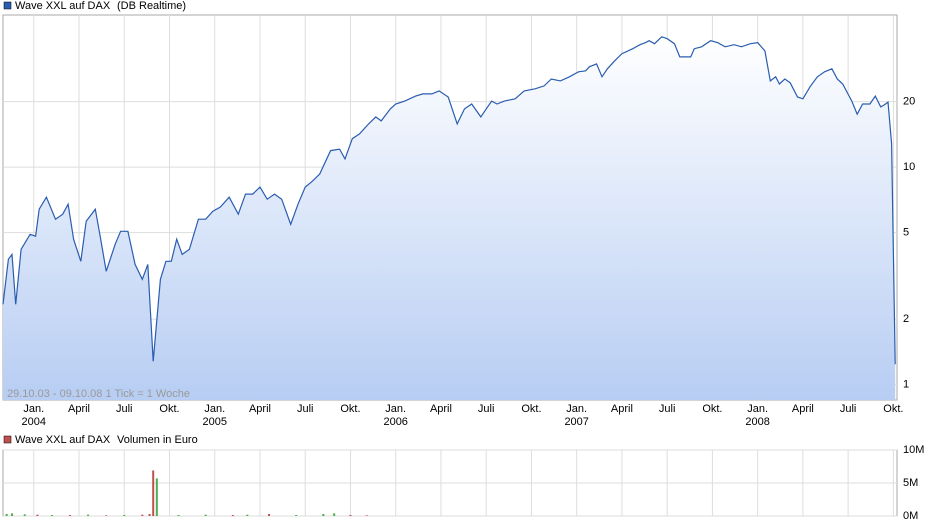 This screenshot has height=531, width=940. What do you see at coordinates (214, 422) in the screenshot?
I see `x-year-label: 2005` at bounding box center [214, 422].